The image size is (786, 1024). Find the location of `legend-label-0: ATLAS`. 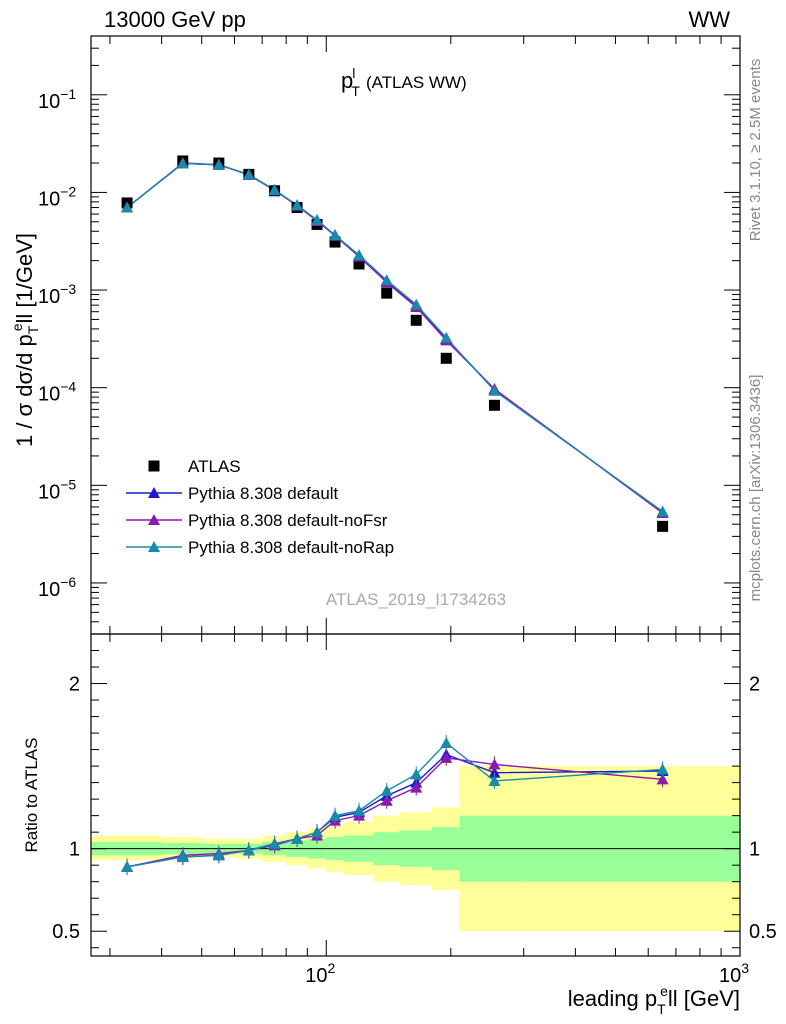

legend-label-0: ATLAS is located at coordinates (214, 466).